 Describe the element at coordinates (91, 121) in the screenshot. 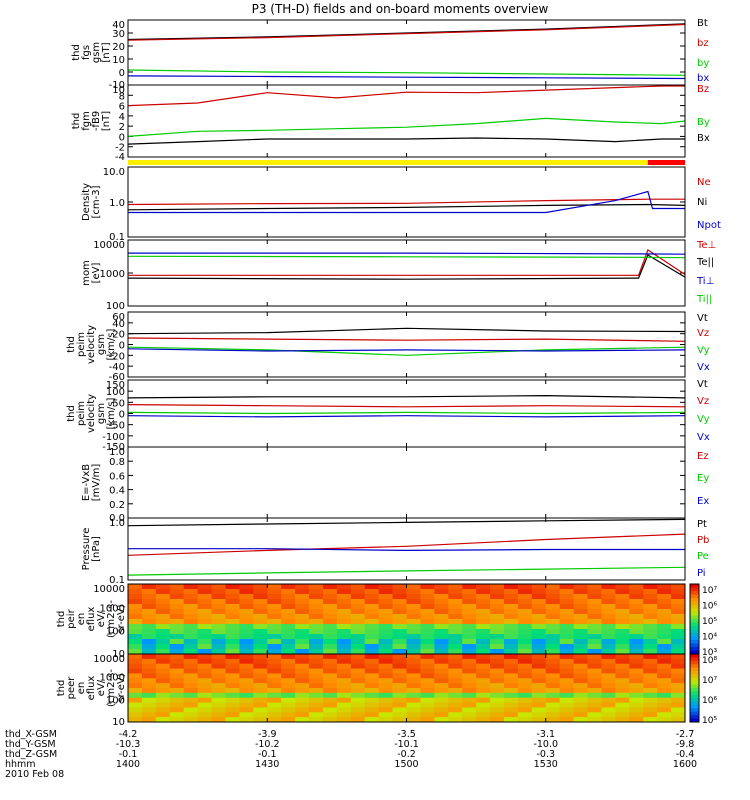

I see `y-axis-label: thdfgm-fB9[nT]` at that location.